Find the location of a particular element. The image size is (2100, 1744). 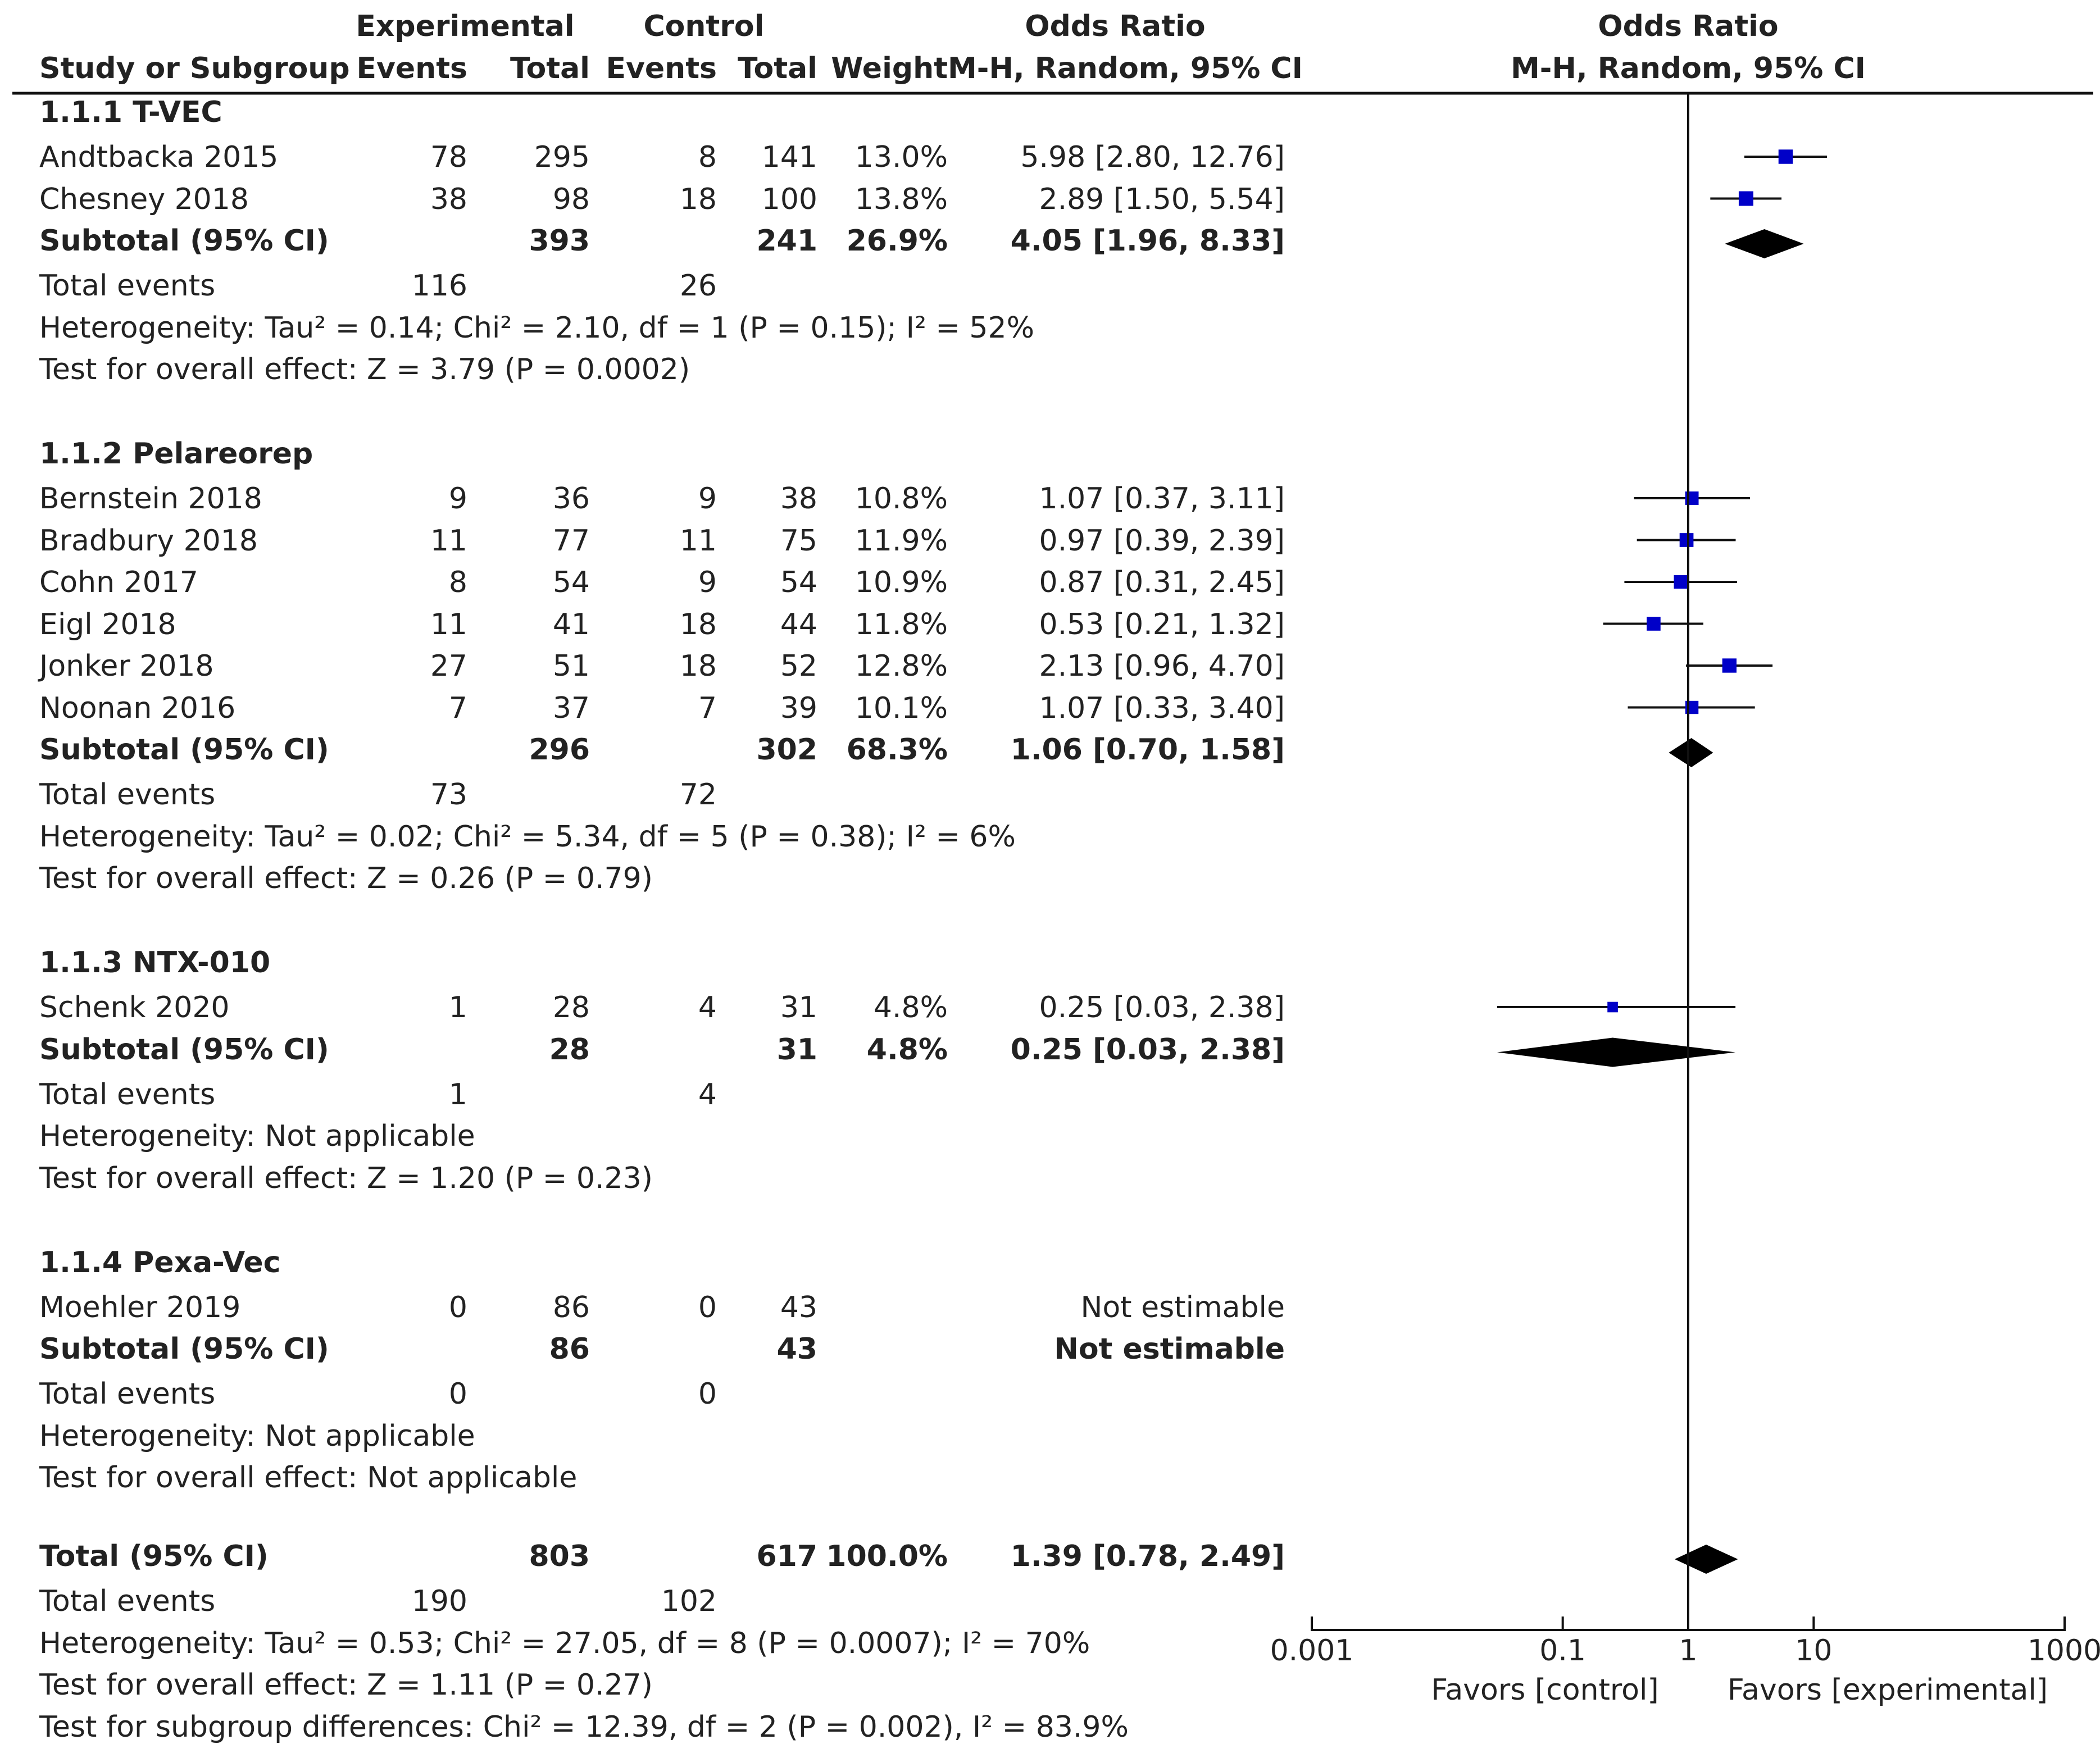

ctl-total: 31 is located at coordinates (798, 1007).